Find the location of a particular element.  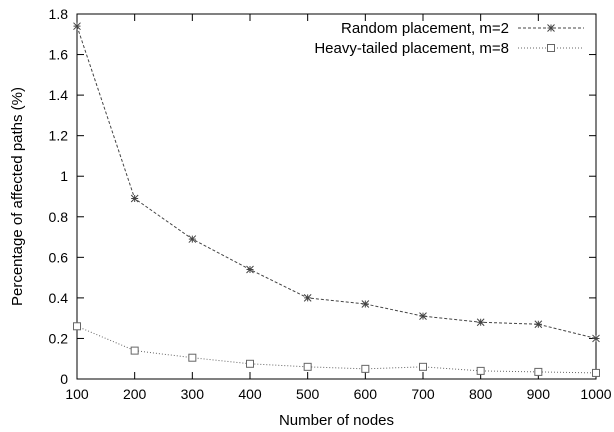

x-tick-label: 900 is located at coordinates (539, 394).